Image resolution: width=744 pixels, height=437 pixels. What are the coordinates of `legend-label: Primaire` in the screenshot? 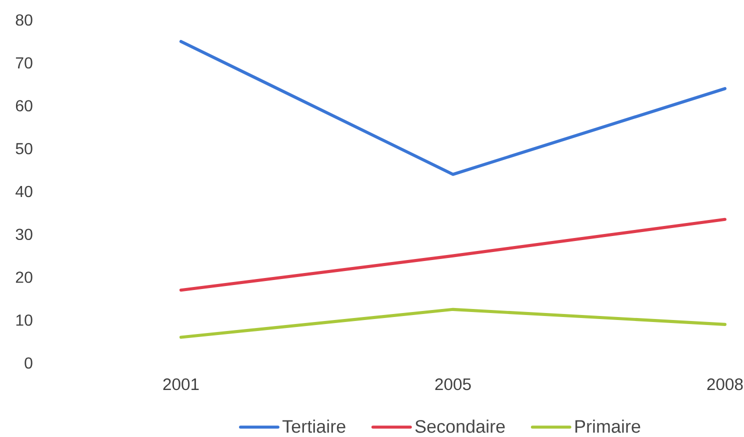 It's located at (607, 426).